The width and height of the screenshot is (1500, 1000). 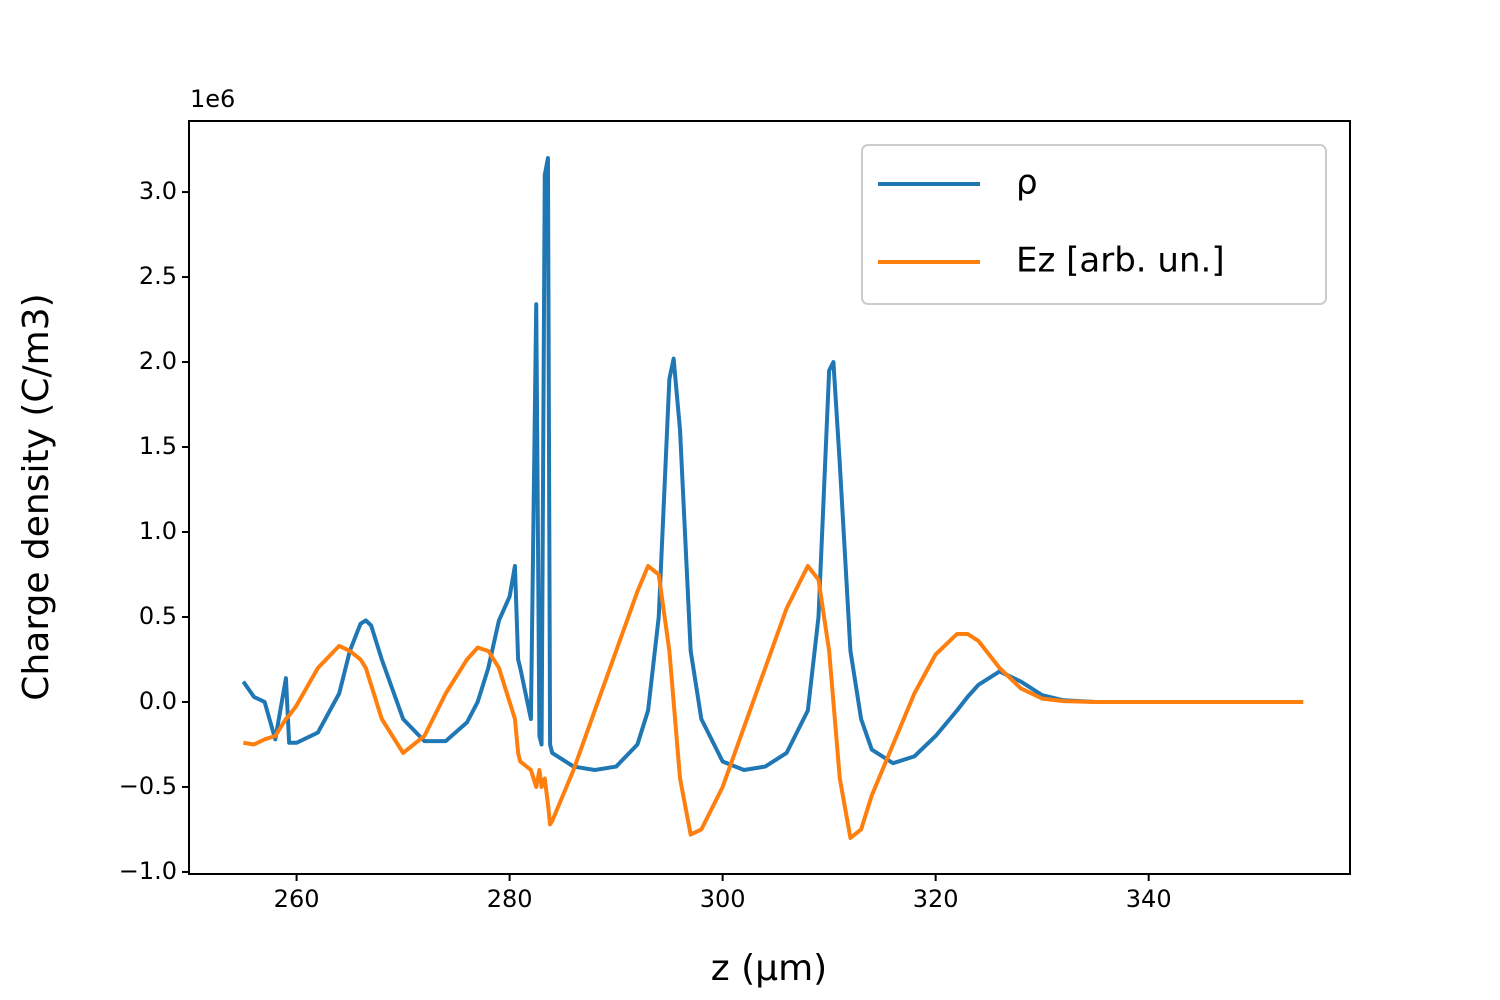 What do you see at coordinates (158, 191) in the screenshot?
I see `y-tick-label: 3.0` at bounding box center [158, 191].